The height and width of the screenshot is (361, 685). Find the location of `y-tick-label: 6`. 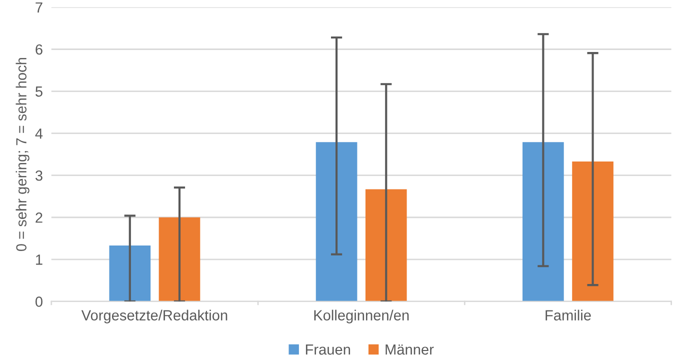

y-tick-label: 6 is located at coordinates (39, 49).